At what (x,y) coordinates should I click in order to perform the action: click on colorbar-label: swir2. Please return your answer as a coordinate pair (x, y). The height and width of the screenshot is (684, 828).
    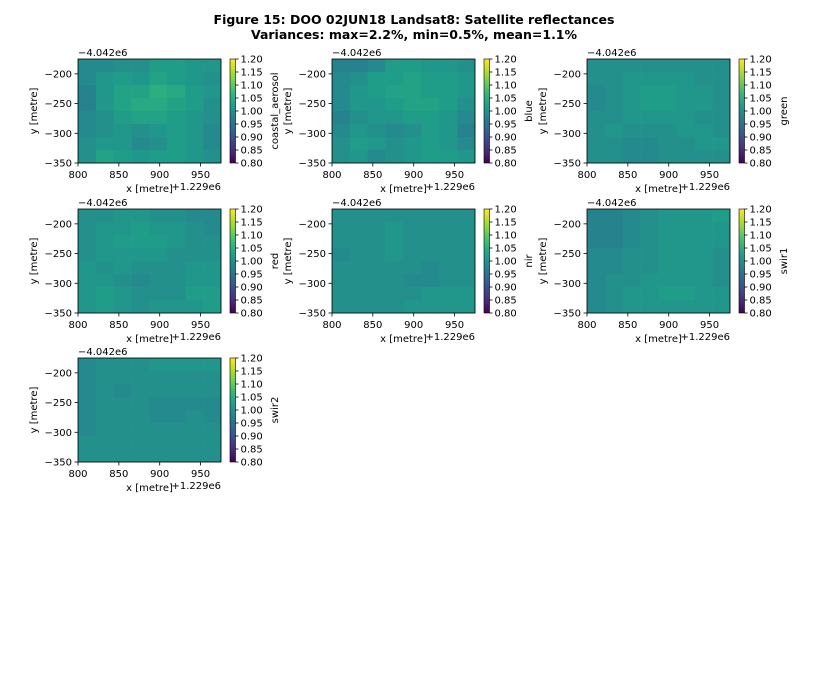
    Looking at the image, I should click on (275, 410).